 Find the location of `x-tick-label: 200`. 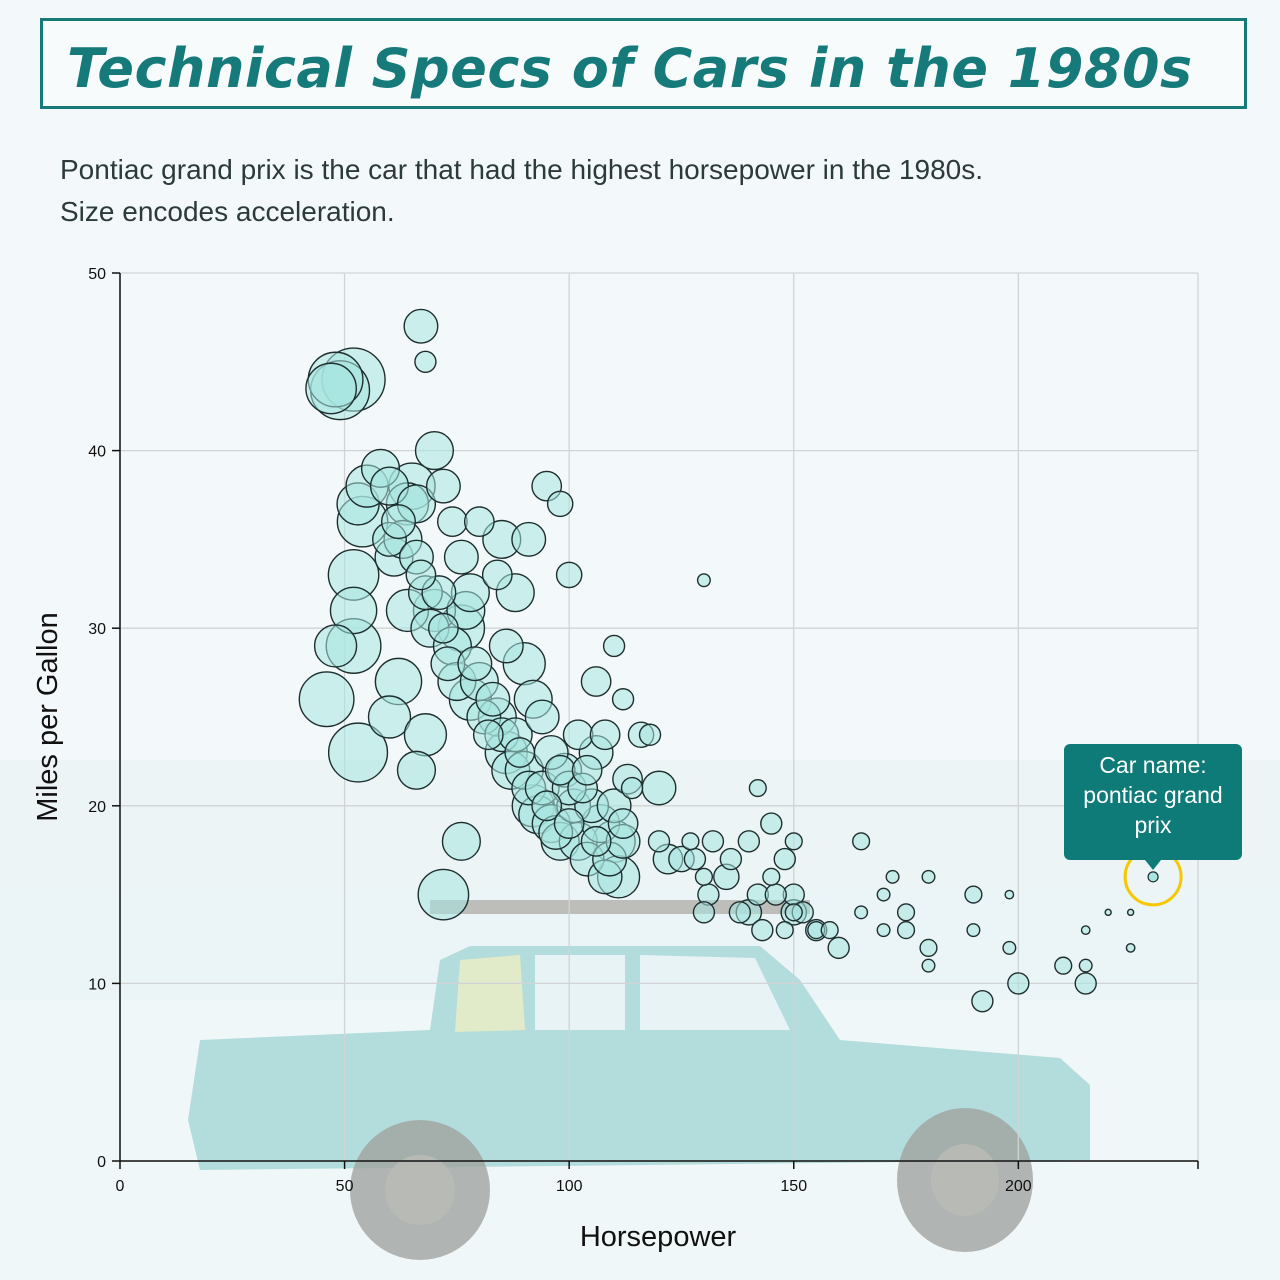

x-tick-label: 200 is located at coordinates (1018, 1186).